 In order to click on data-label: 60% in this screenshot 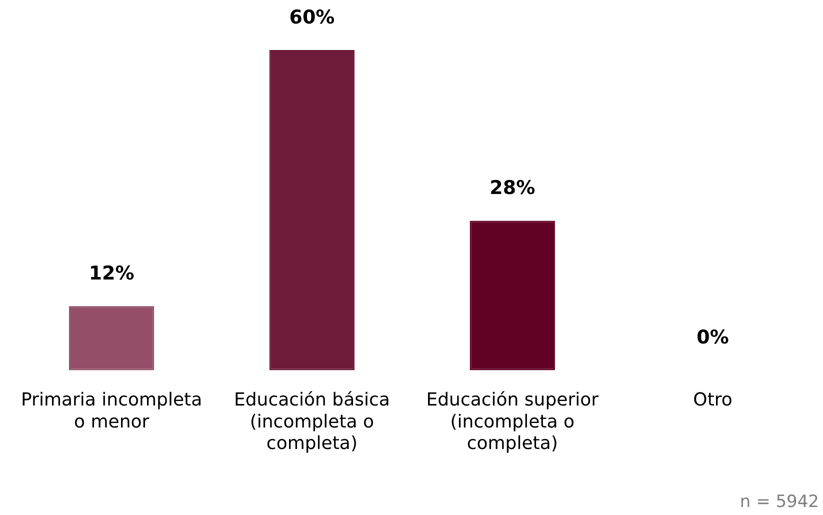, I will do `click(312, 17)`.